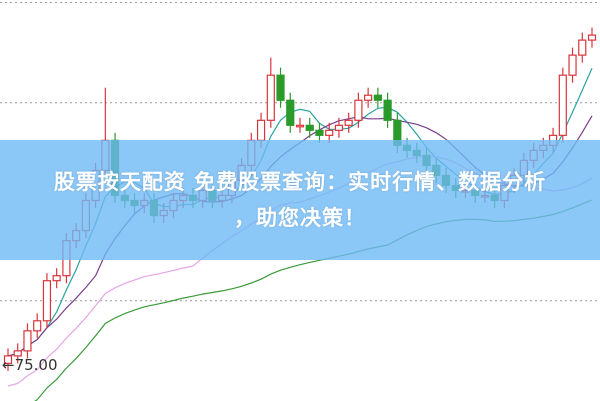  I want to click on banner-title-line2: ，助您决策！, so click(300, 218).